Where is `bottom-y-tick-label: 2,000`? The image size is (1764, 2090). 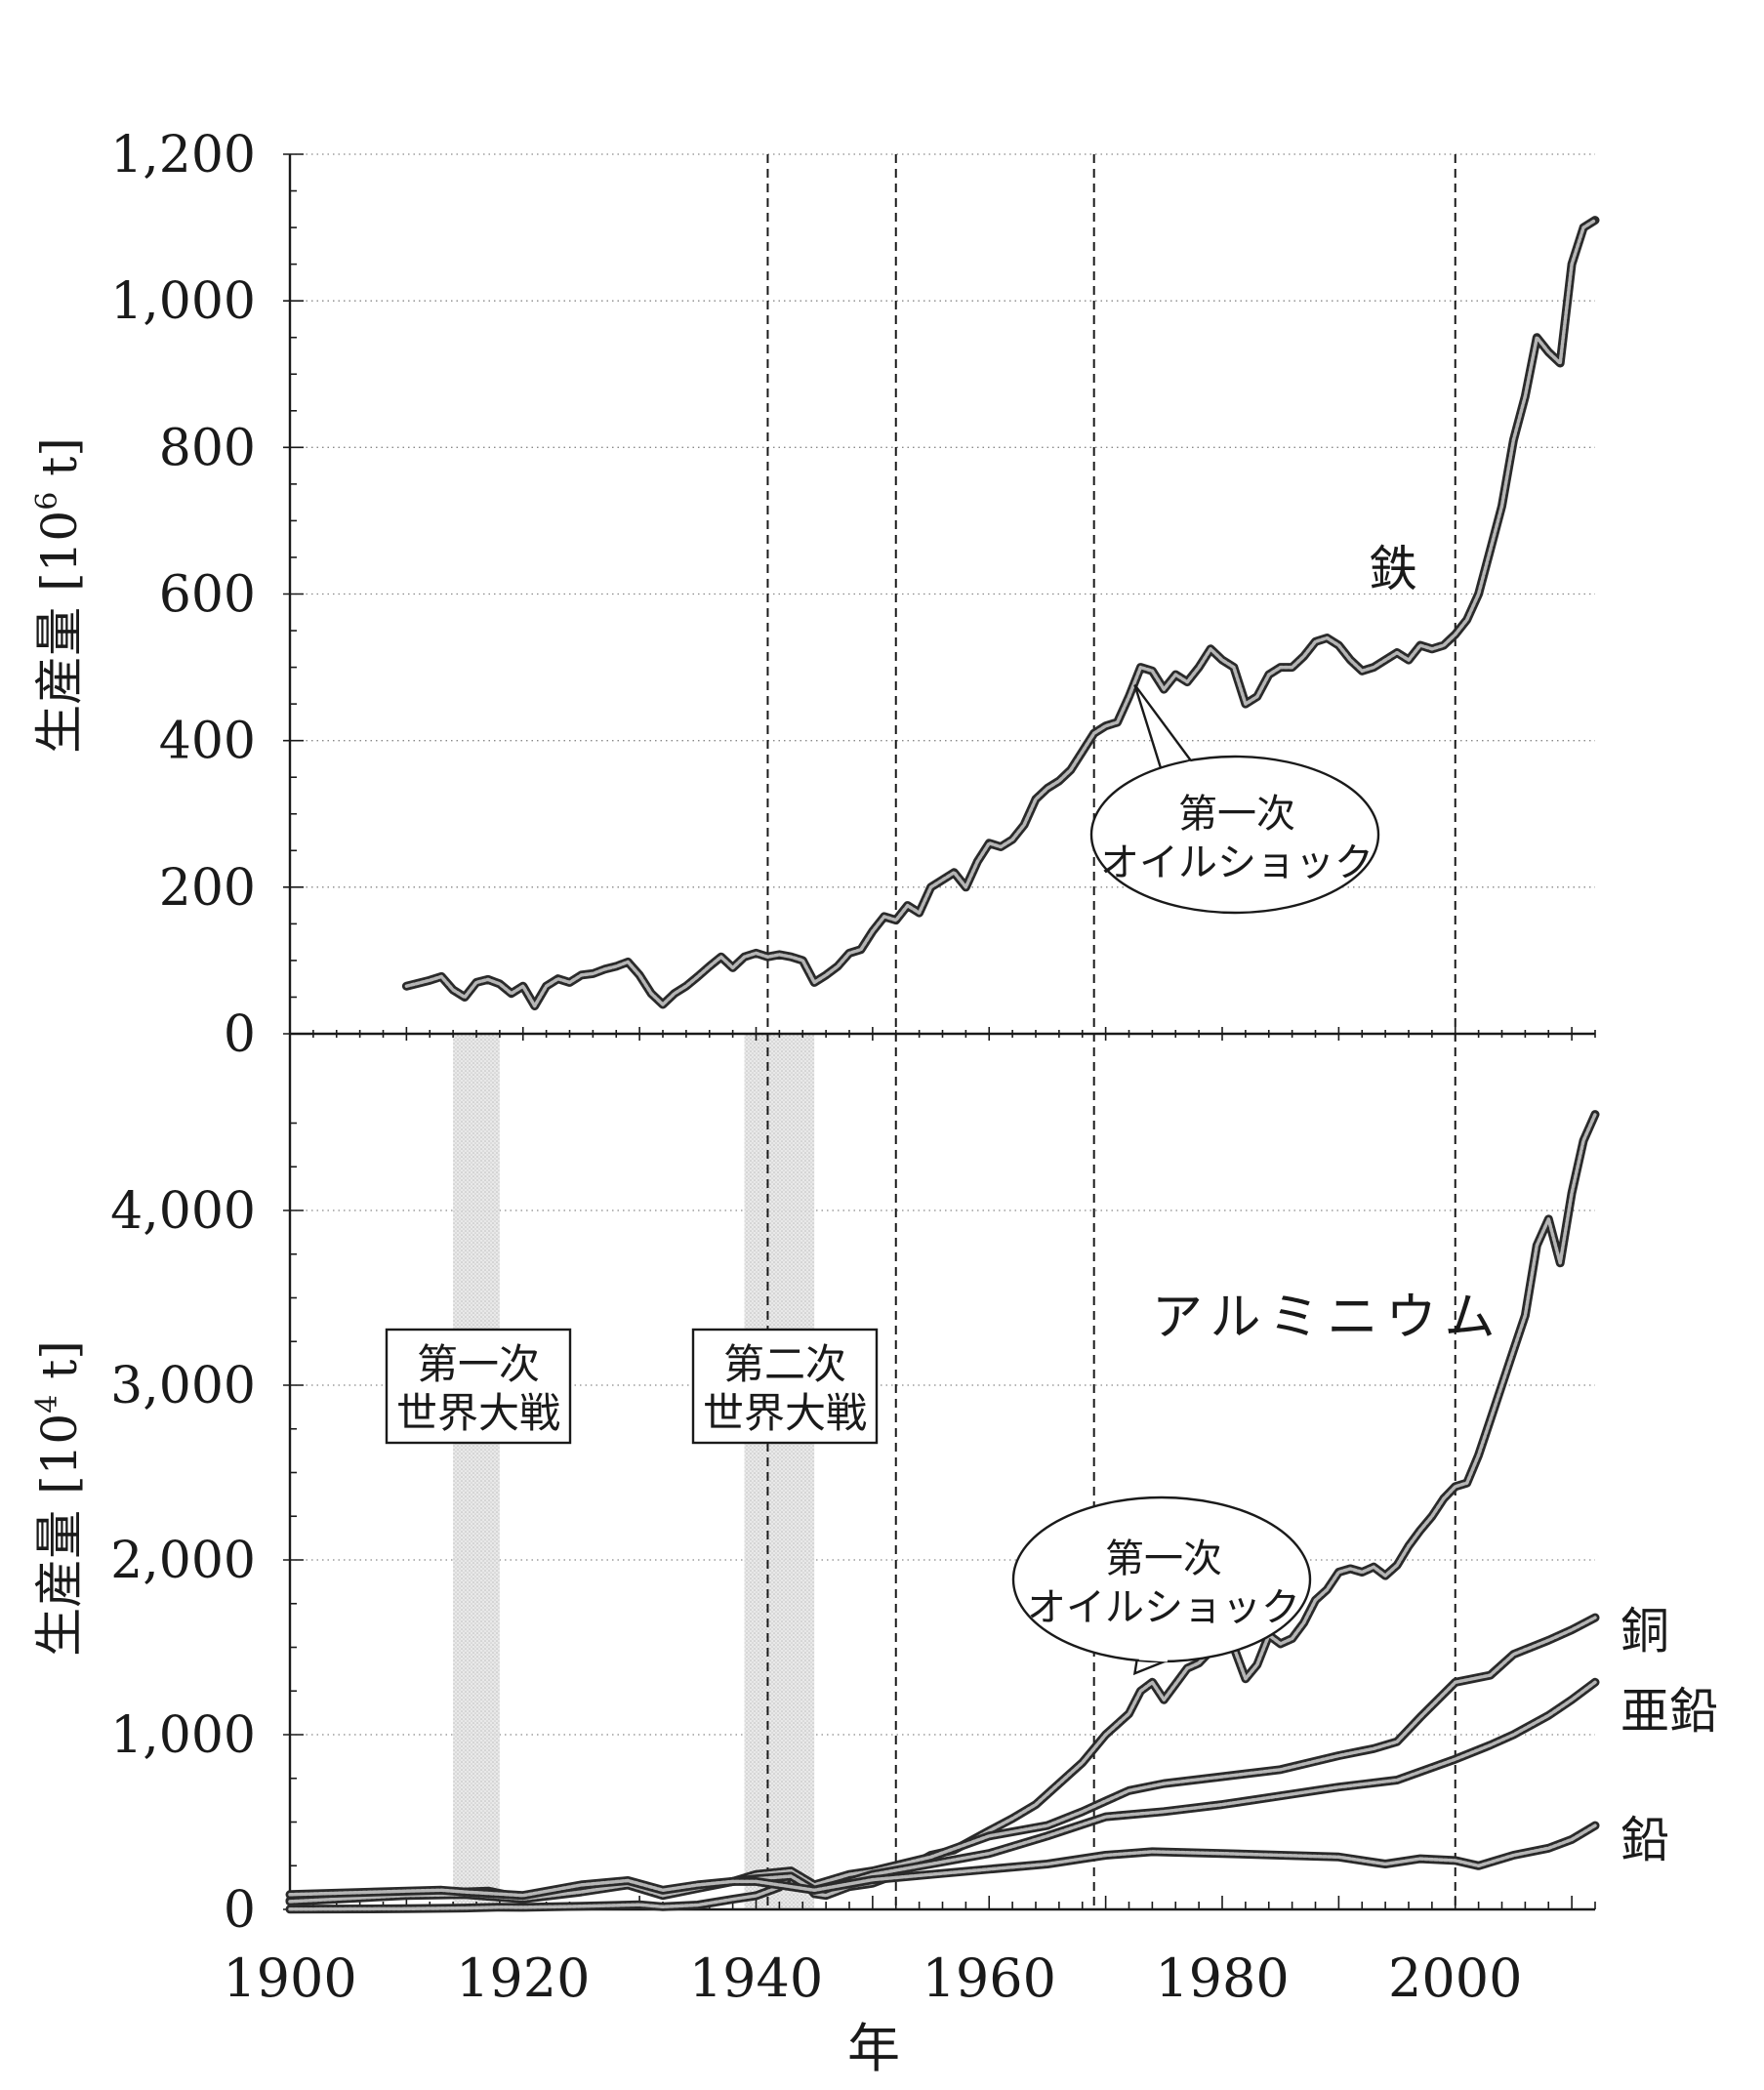 bottom-y-tick-label: 2,000 is located at coordinates (183, 1561).